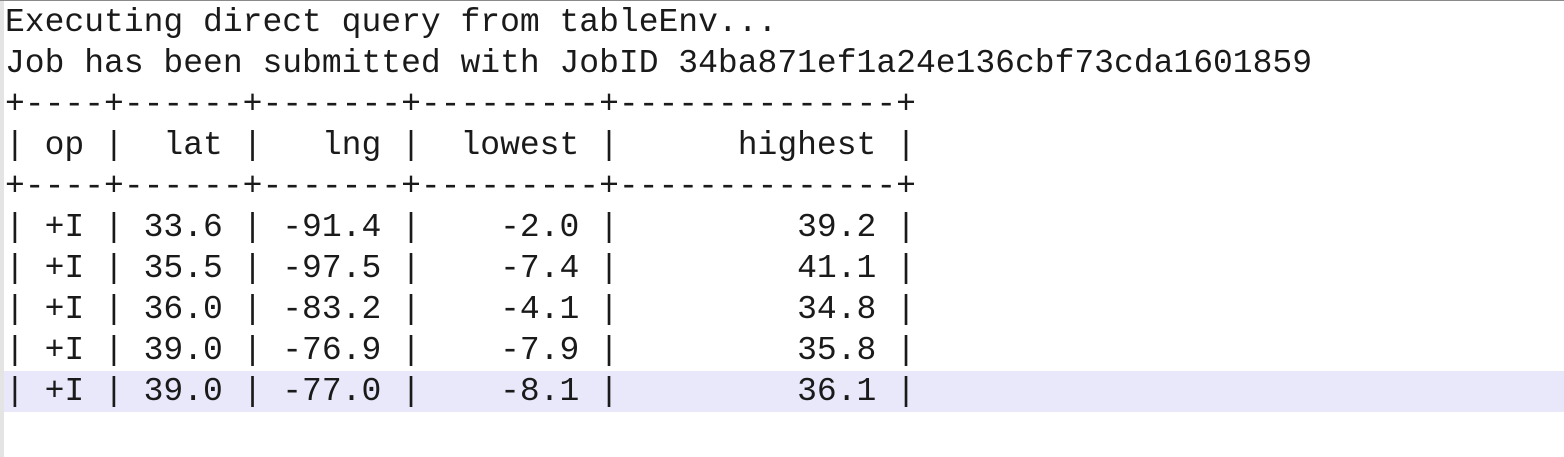  I want to click on table-row: | +I | 36.0 | -83.2 | -4.1 | 34.8 |, so click(460, 309).